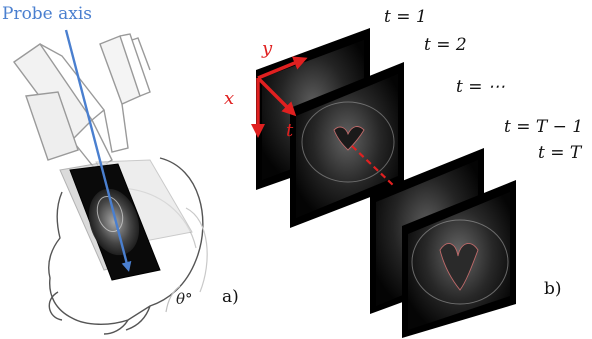 The height and width of the screenshot is (339, 592). I want to click on panel-b-label: b), so click(553, 289).